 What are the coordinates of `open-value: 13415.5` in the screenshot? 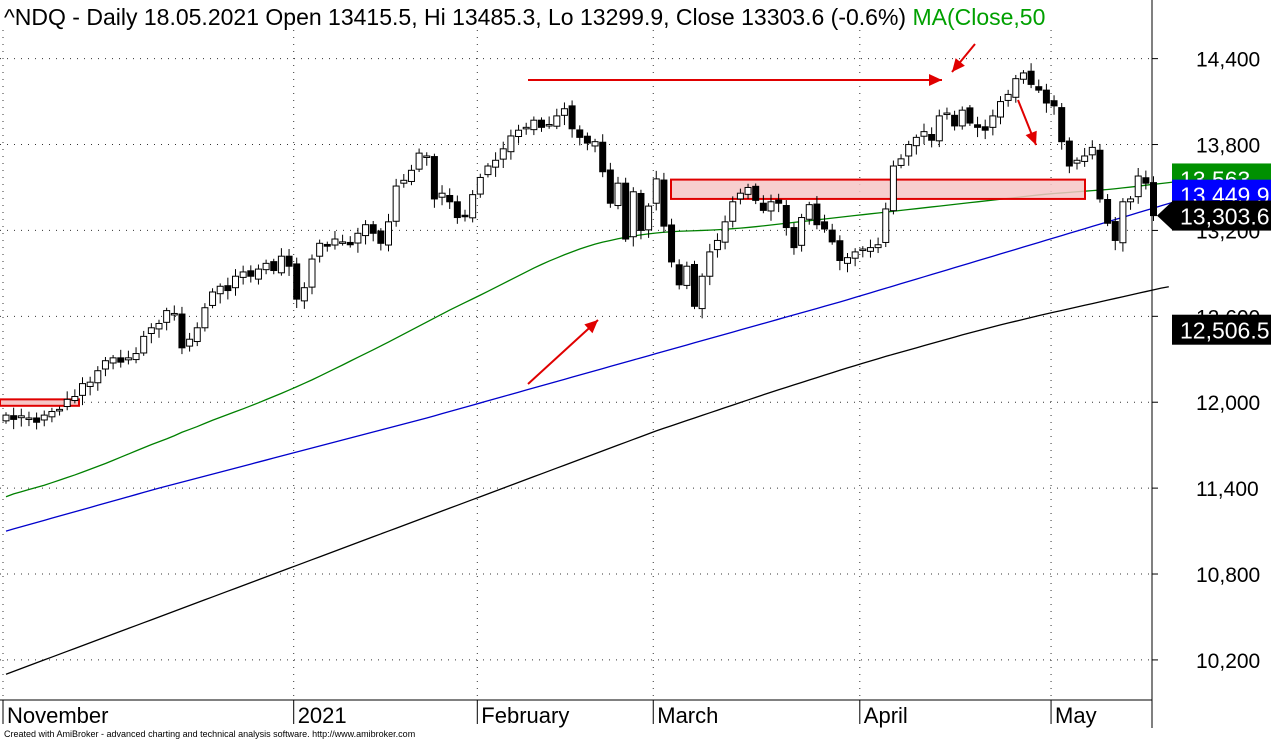 It's located at (370, 17).